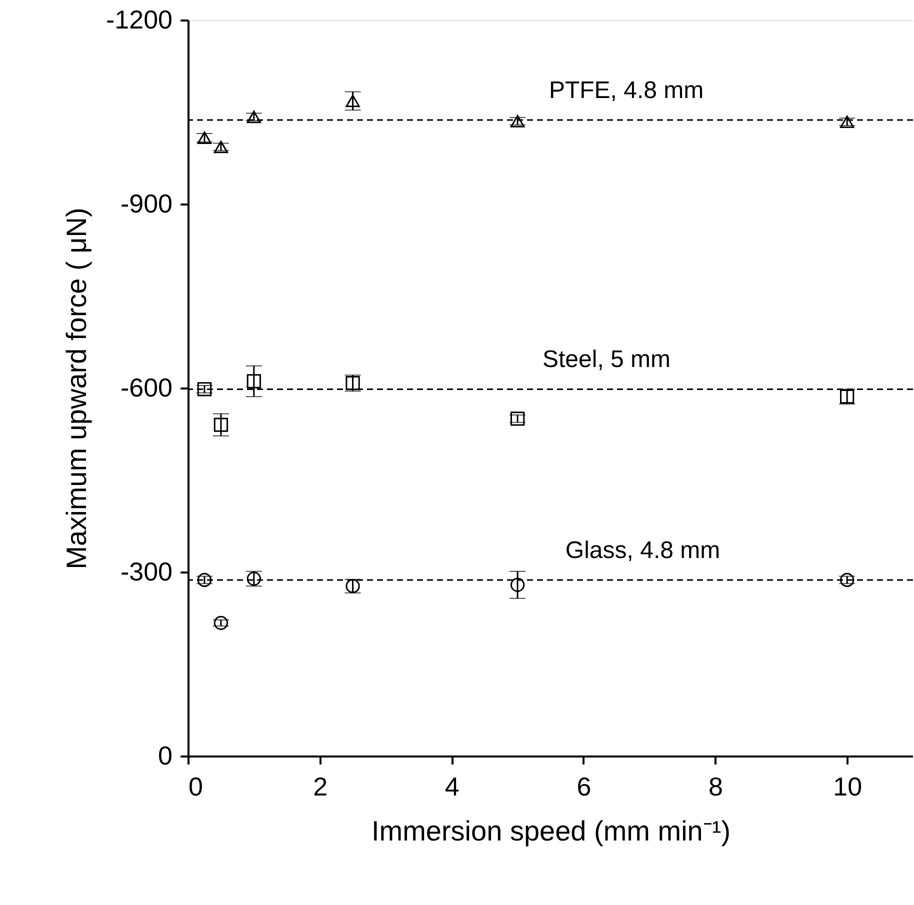  I want to click on x-tick-label: 6, so click(584, 787).